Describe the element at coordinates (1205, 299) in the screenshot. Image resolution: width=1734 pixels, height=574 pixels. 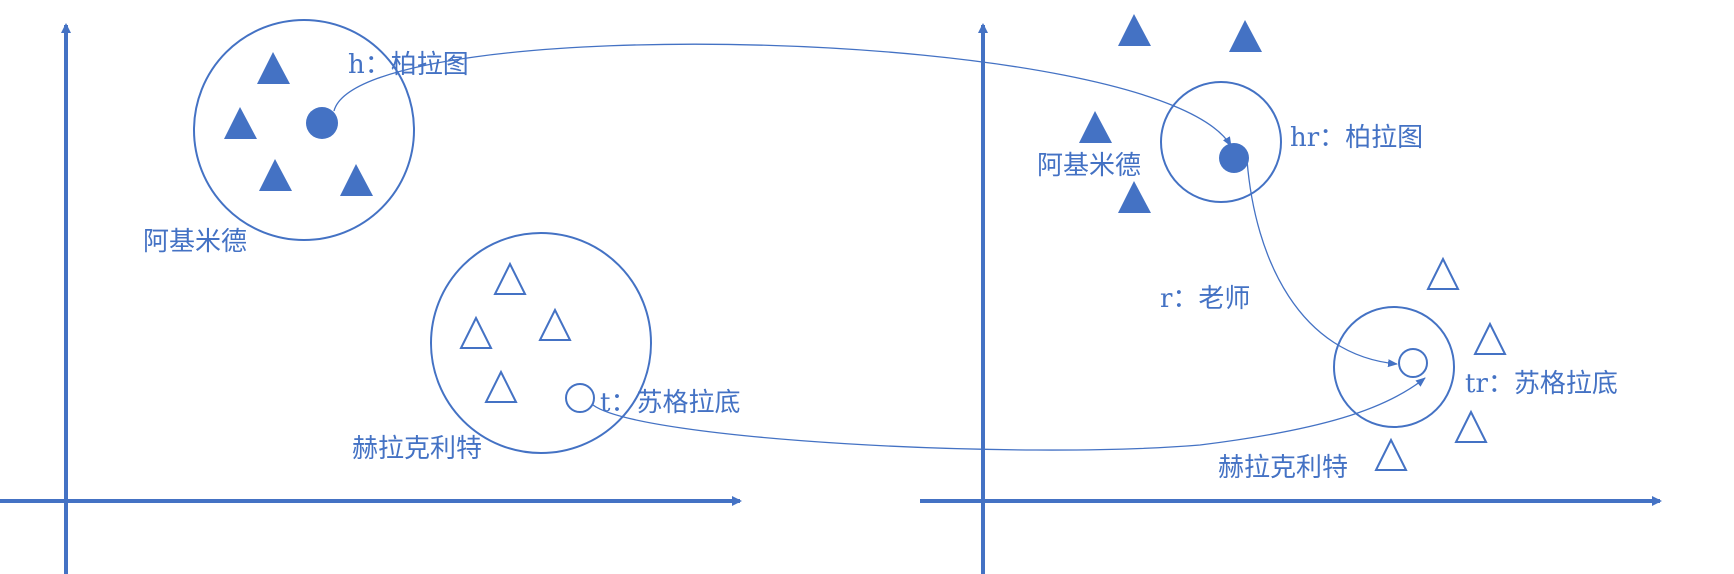
I see `relation-label: r：老师` at that location.